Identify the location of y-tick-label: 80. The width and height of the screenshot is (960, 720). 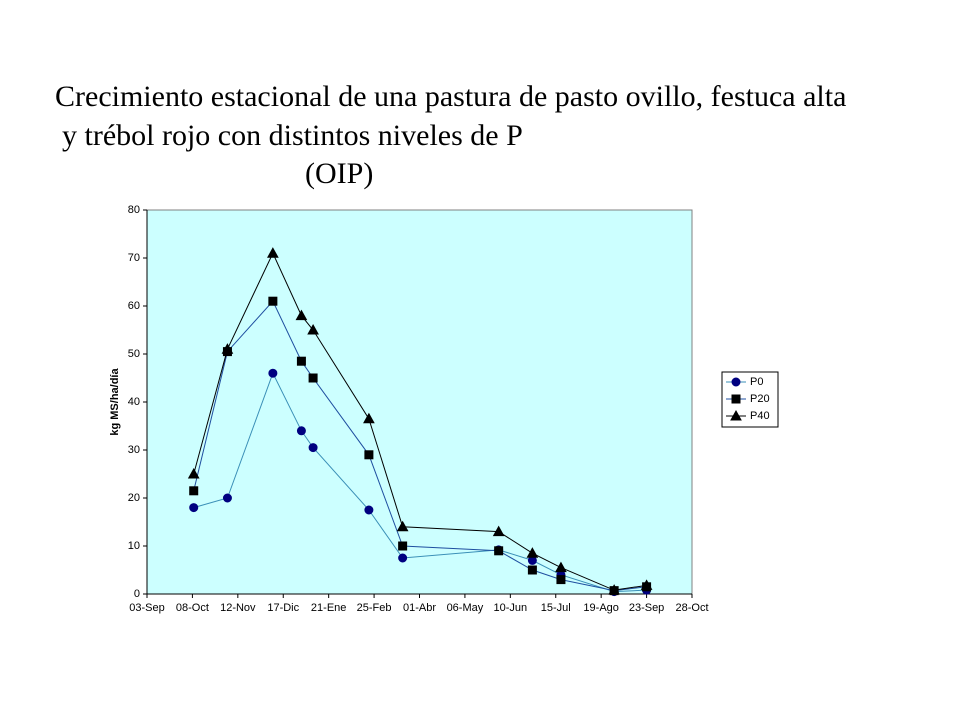
(134, 210).